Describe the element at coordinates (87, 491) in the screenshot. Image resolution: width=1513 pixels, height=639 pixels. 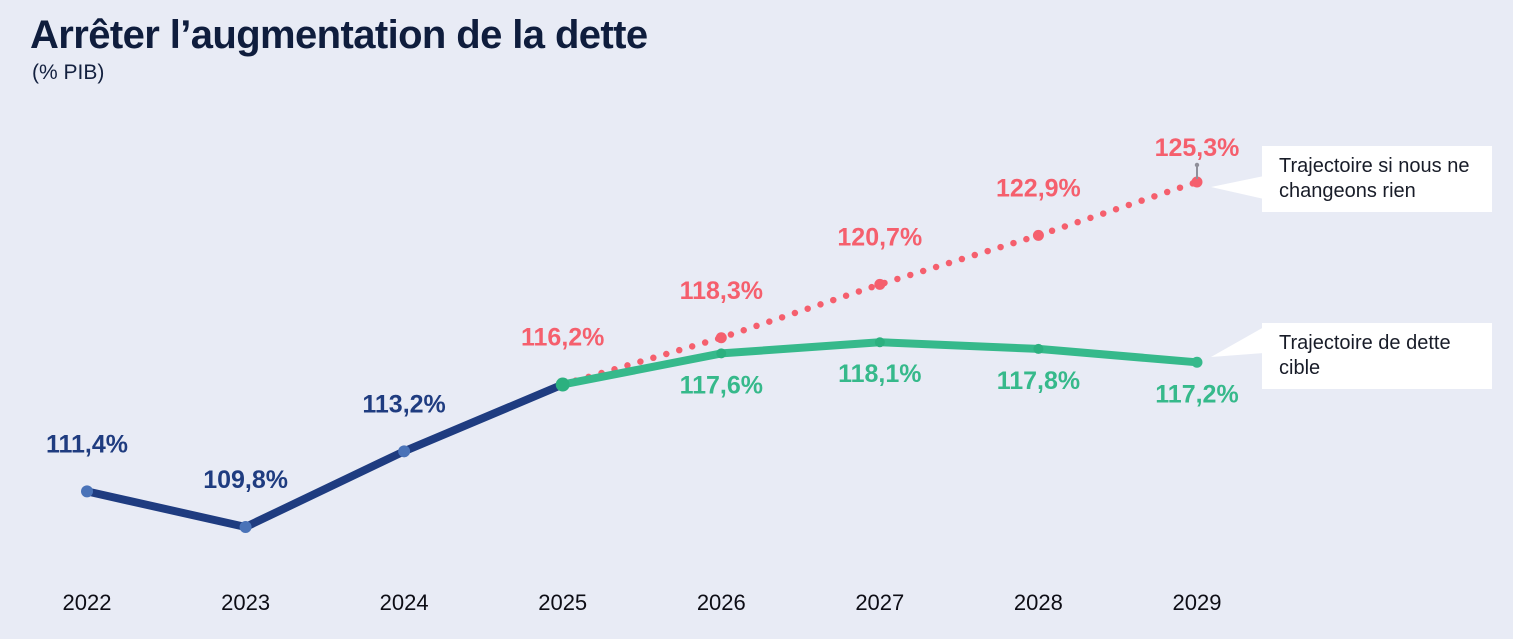
I see `marker-historical-2022` at that location.